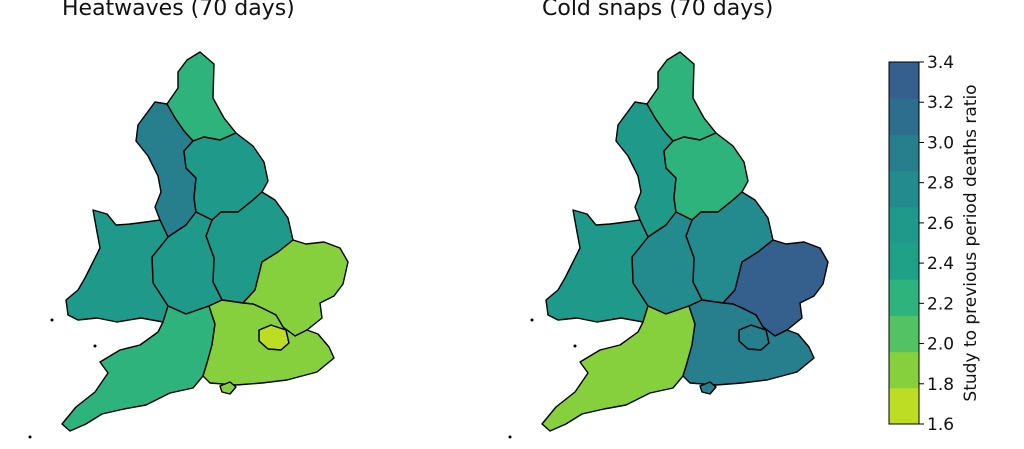  I want to click on colorbar-tick-label: 2.0, so click(940, 345).